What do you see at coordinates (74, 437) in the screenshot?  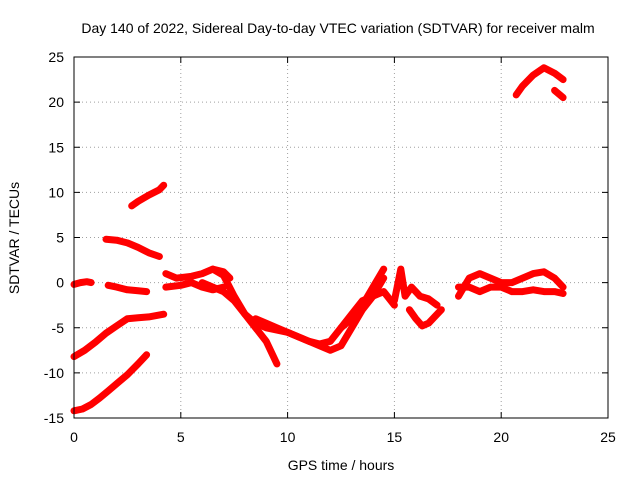 I see `x-tick-label: 0` at bounding box center [74, 437].